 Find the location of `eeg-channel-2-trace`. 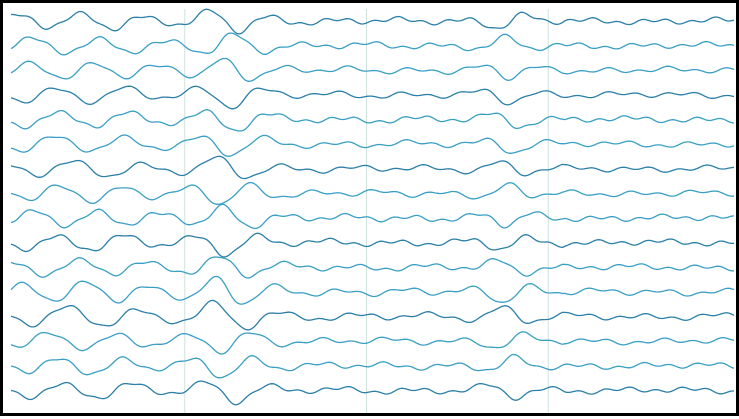

eeg-channel-2-trace is located at coordinates (372, 44).